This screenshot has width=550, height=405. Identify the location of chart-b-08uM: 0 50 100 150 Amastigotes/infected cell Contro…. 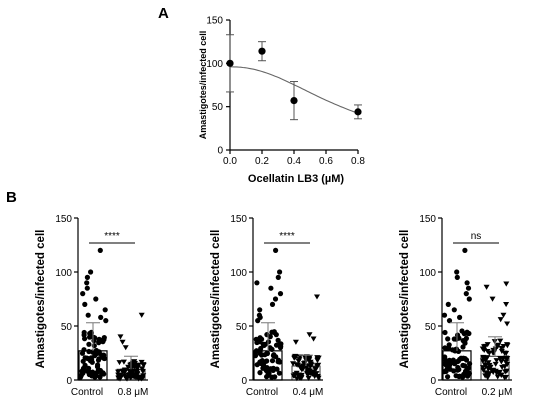
(91, 306).